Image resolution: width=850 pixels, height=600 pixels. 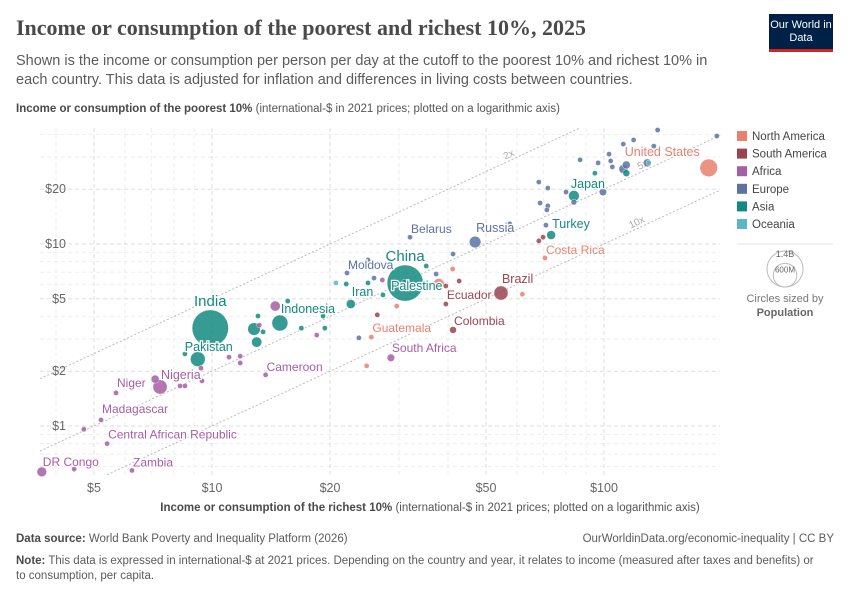 I want to click on legend-item: Oceania, so click(x=766, y=225).